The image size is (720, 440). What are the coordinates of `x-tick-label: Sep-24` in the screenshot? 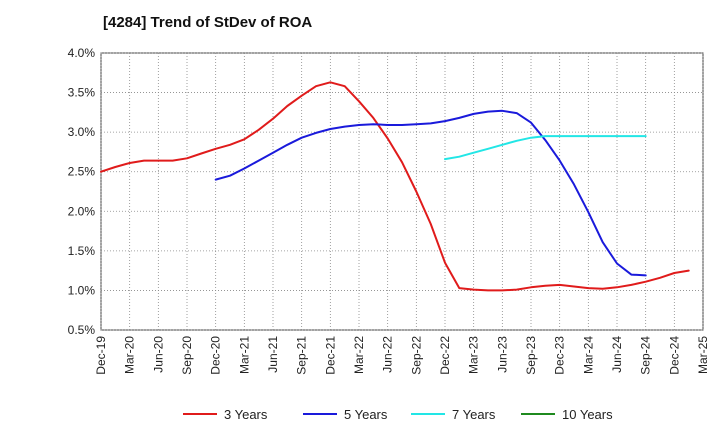 It's located at (646, 355).